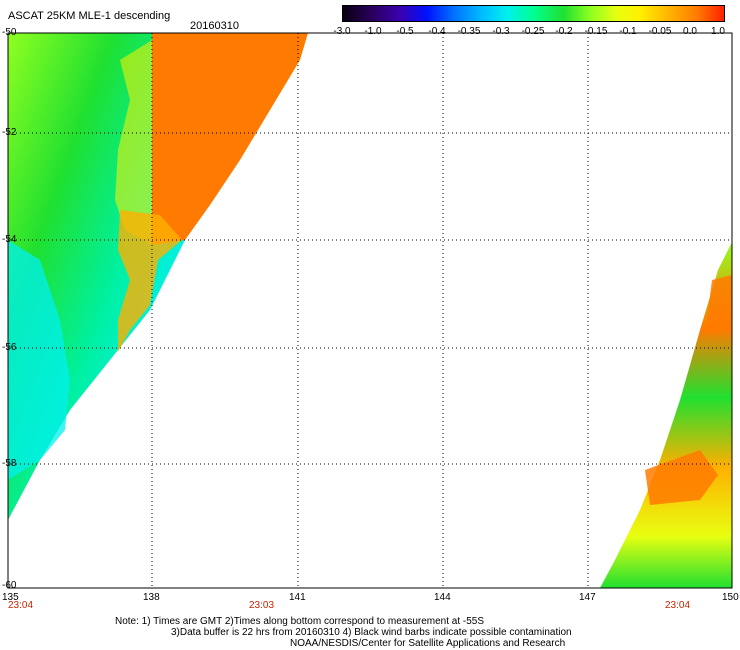 Image resolution: width=740 pixels, height=650 pixels. What do you see at coordinates (133, 142) in the screenshot?
I see `west-swath-yellow` at bounding box center [133, 142].